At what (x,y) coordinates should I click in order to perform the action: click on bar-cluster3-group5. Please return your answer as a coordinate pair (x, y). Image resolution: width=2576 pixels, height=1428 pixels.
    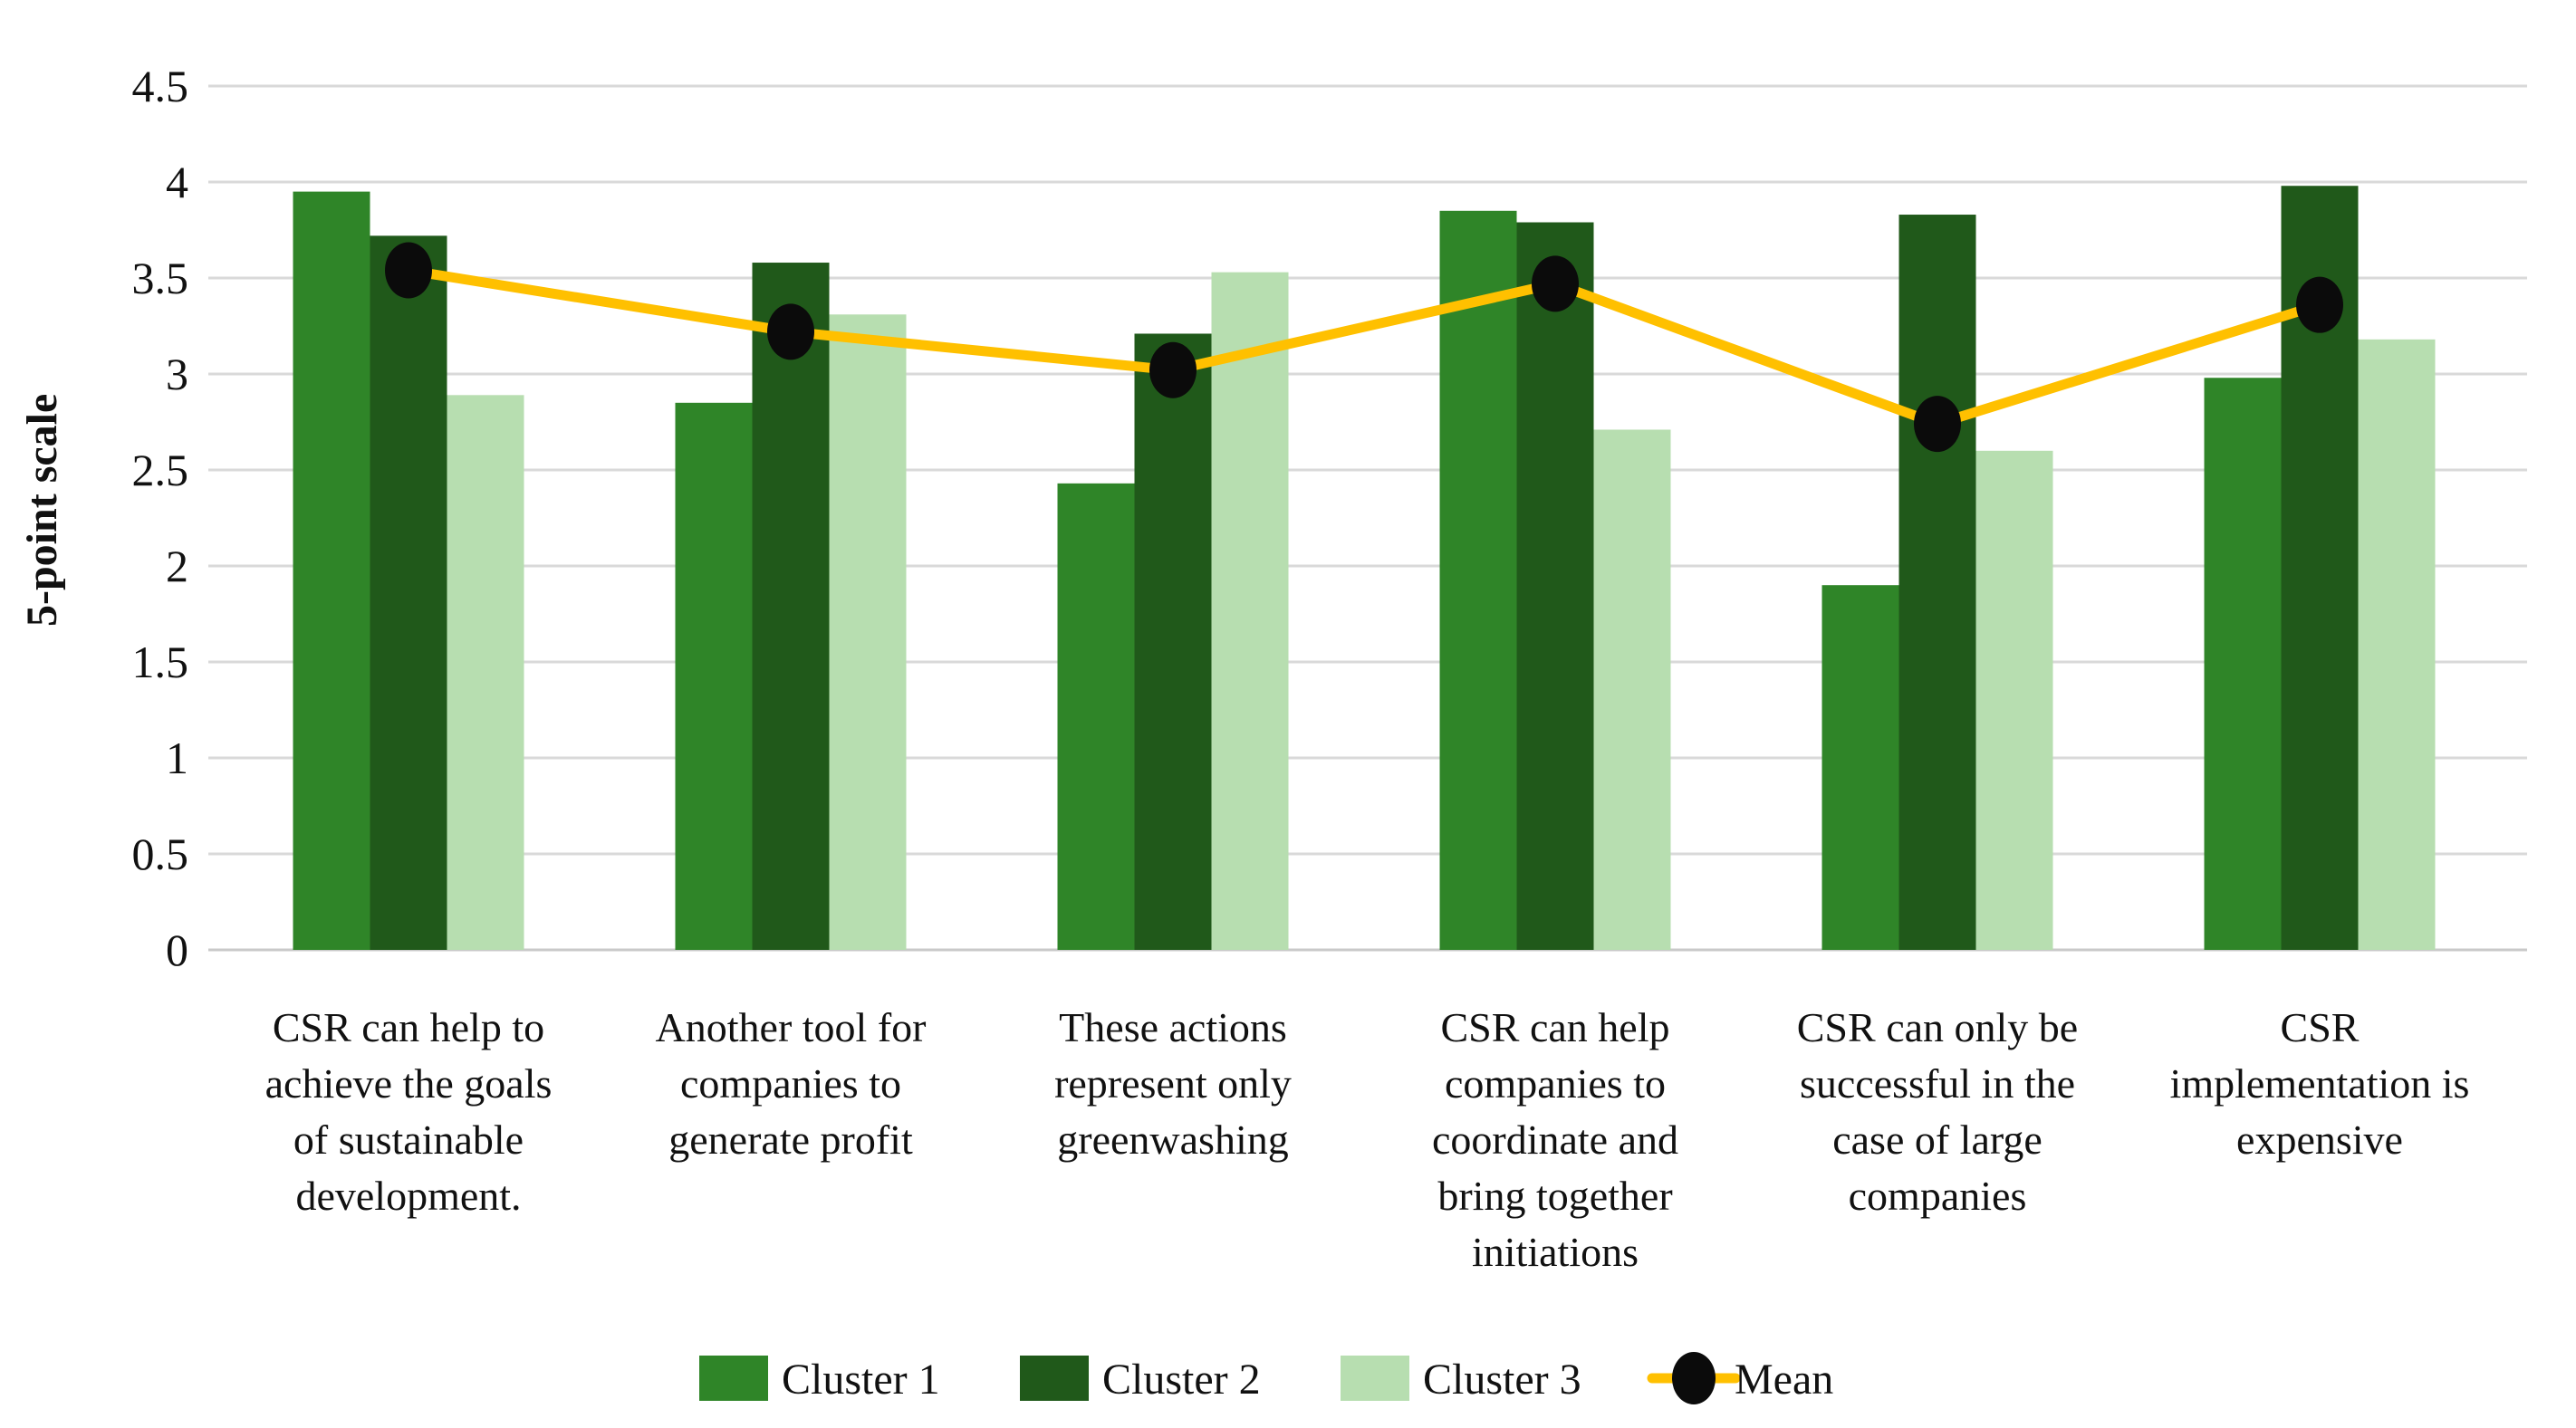
    Looking at the image, I should click on (2014, 700).